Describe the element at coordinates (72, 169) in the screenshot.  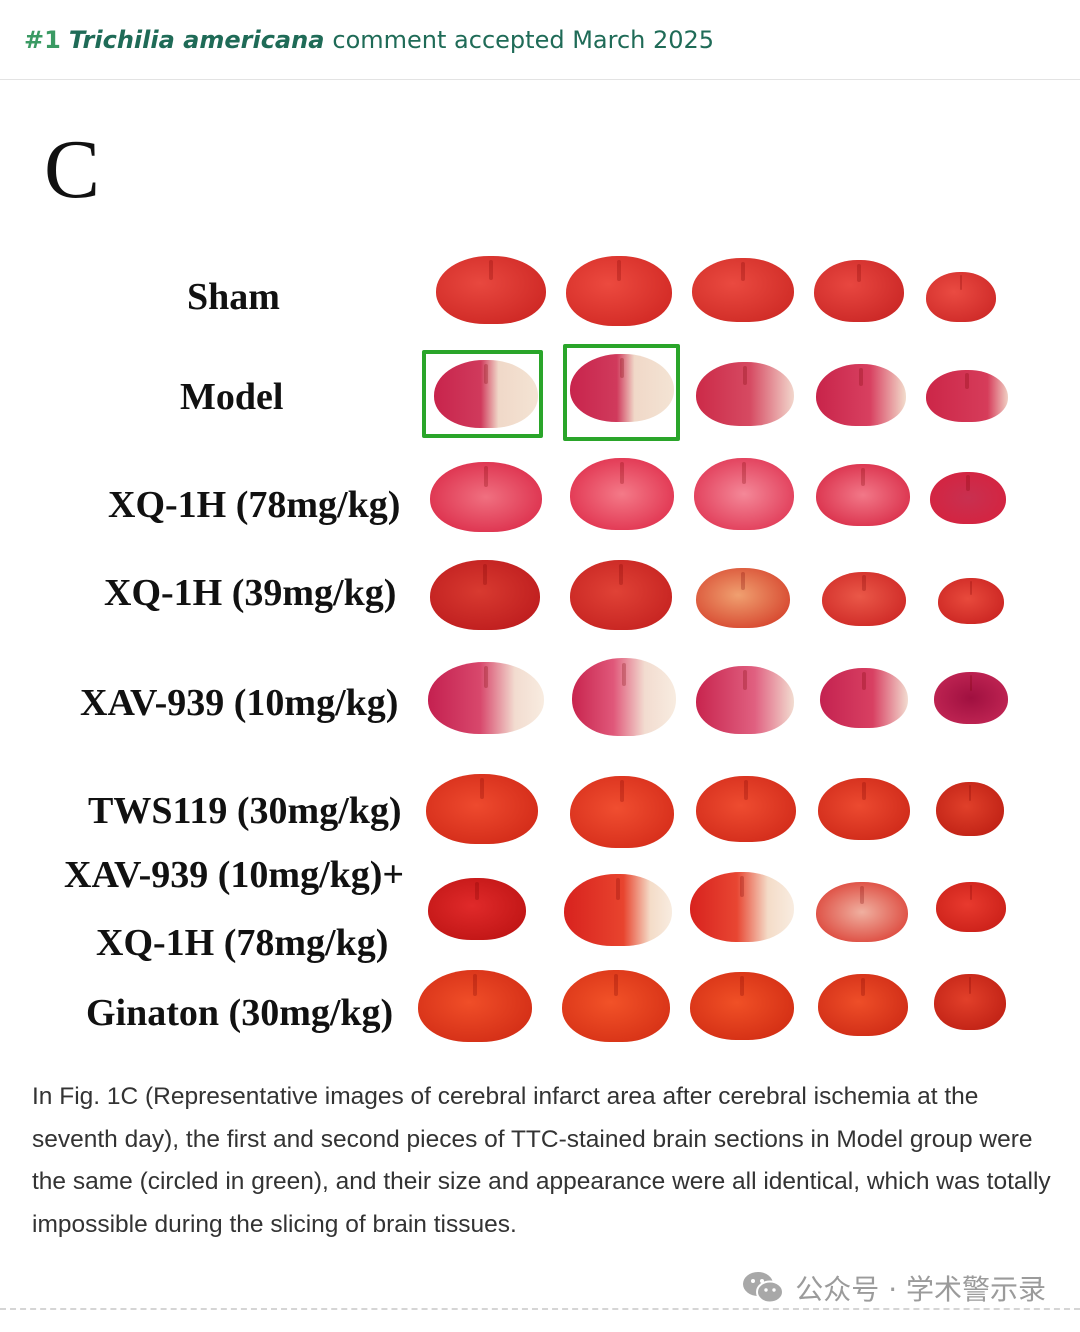
I see `panel-letter: C` at that location.